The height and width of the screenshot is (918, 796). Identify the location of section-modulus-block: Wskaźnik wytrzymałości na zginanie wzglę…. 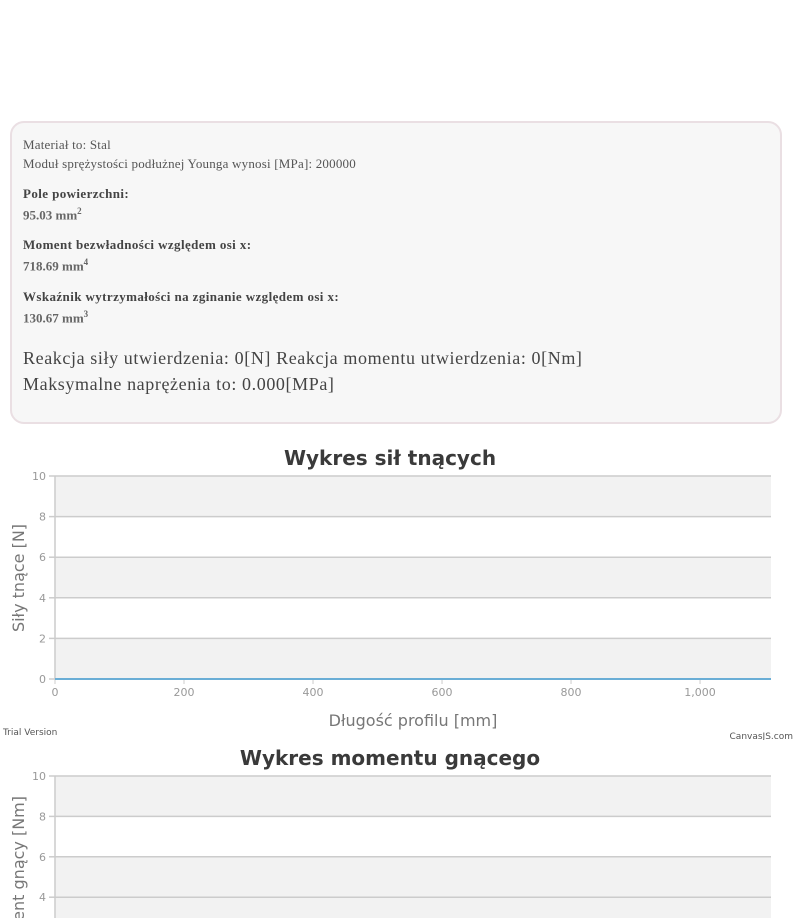
(396, 307).